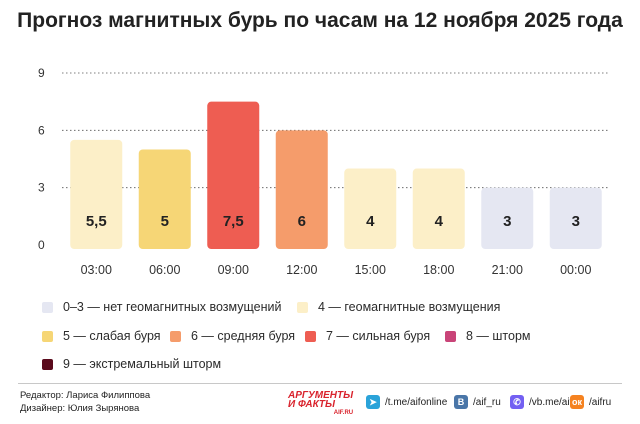 This screenshot has height=424, width=640. Describe the element at coordinates (551, 402) in the screenshot. I see `social-link: /vb.me/aif` at that location.